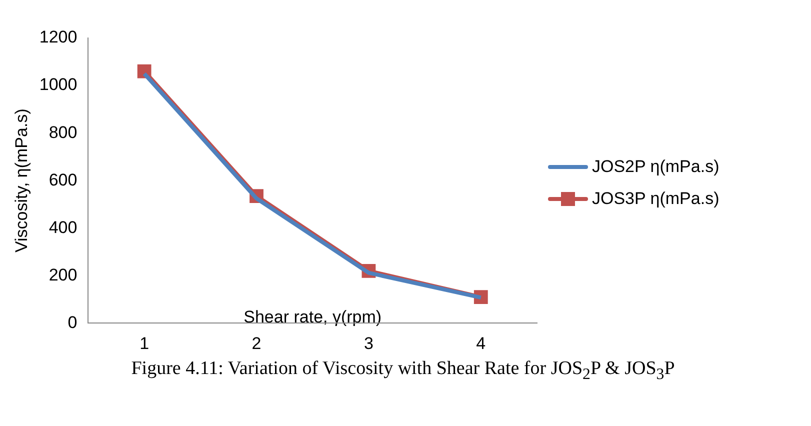 The image size is (811, 426). What do you see at coordinates (63, 180) in the screenshot?
I see `y-tick-label: 600` at bounding box center [63, 180].